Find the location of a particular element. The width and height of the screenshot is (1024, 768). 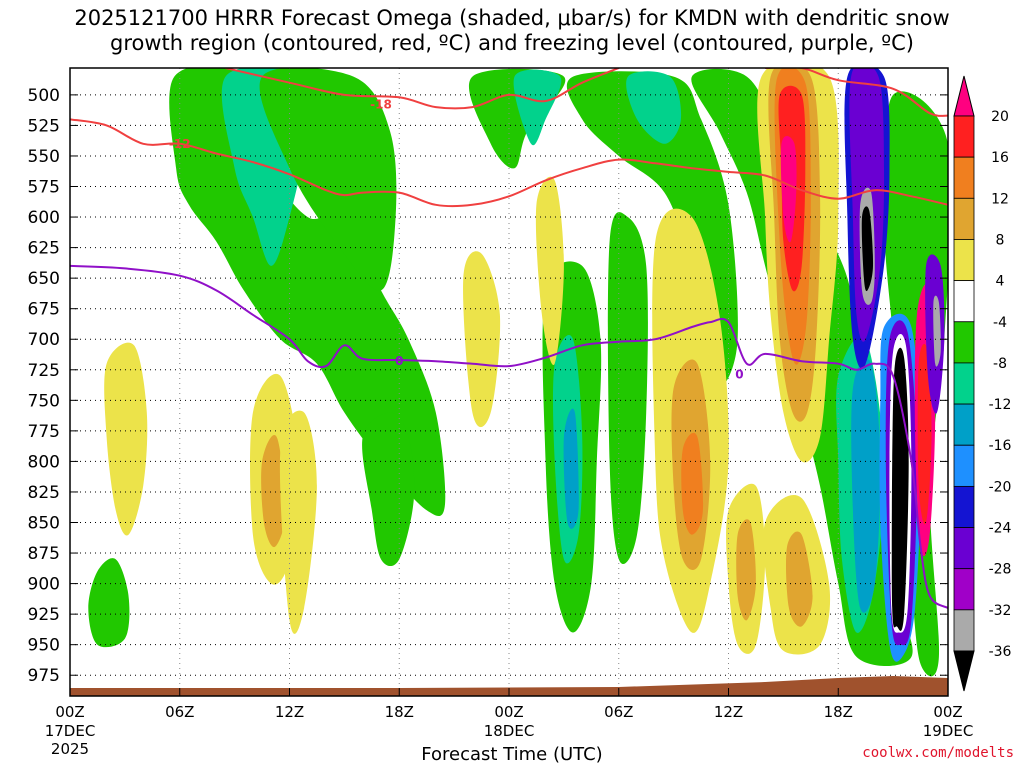

colorbar-label--24: -24 is located at coordinates (1000, 529).